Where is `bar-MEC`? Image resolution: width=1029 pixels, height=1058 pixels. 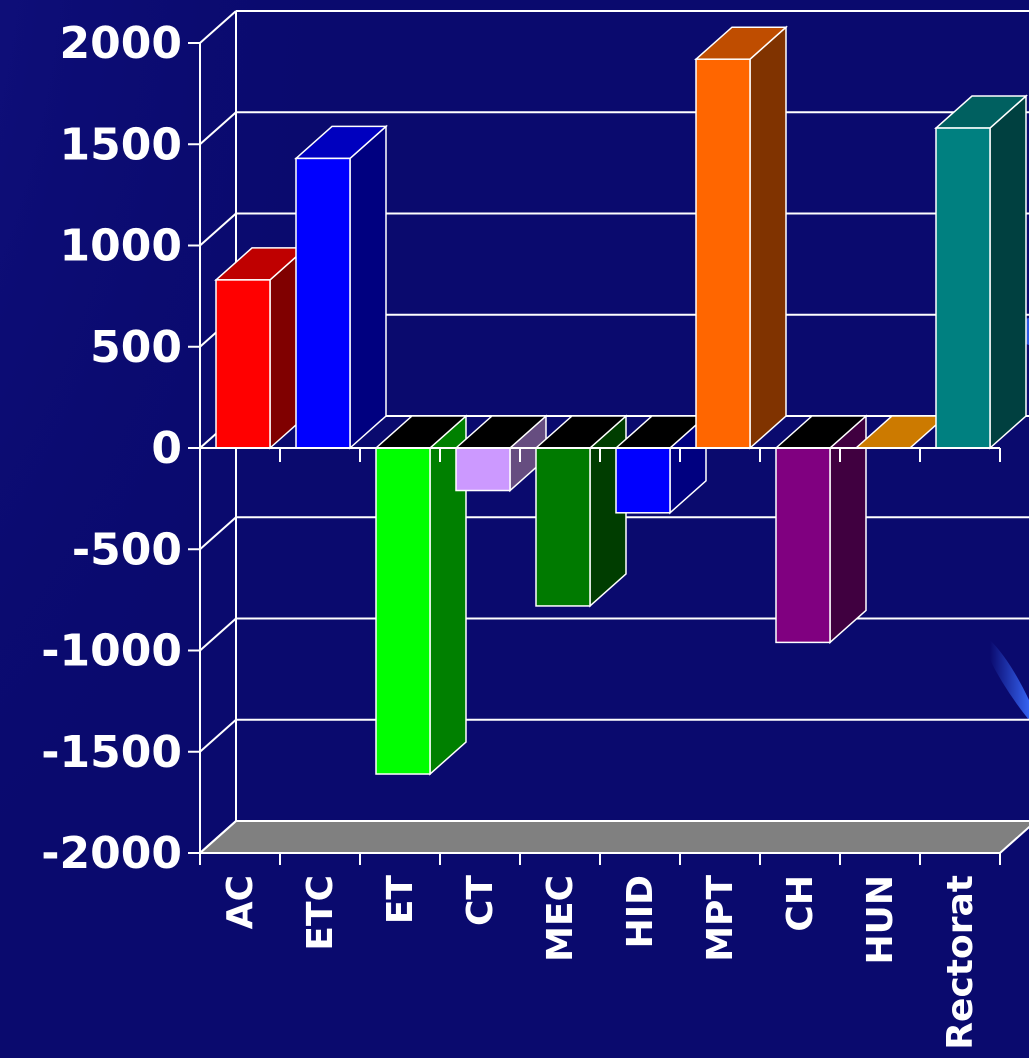
bar-MEC is located at coordinates (581, 511).